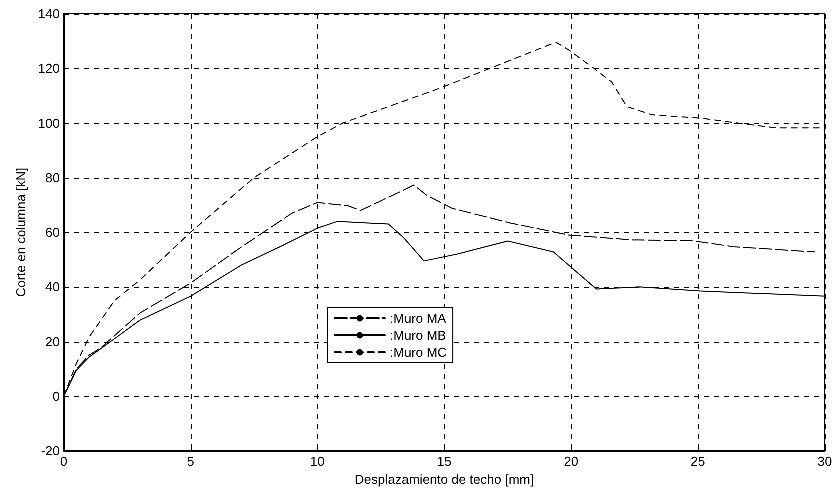  What do you see at coordinates (444, 461) in the screenshot?
I see `x-tick-label: 15` at bounding box center [444, 461].